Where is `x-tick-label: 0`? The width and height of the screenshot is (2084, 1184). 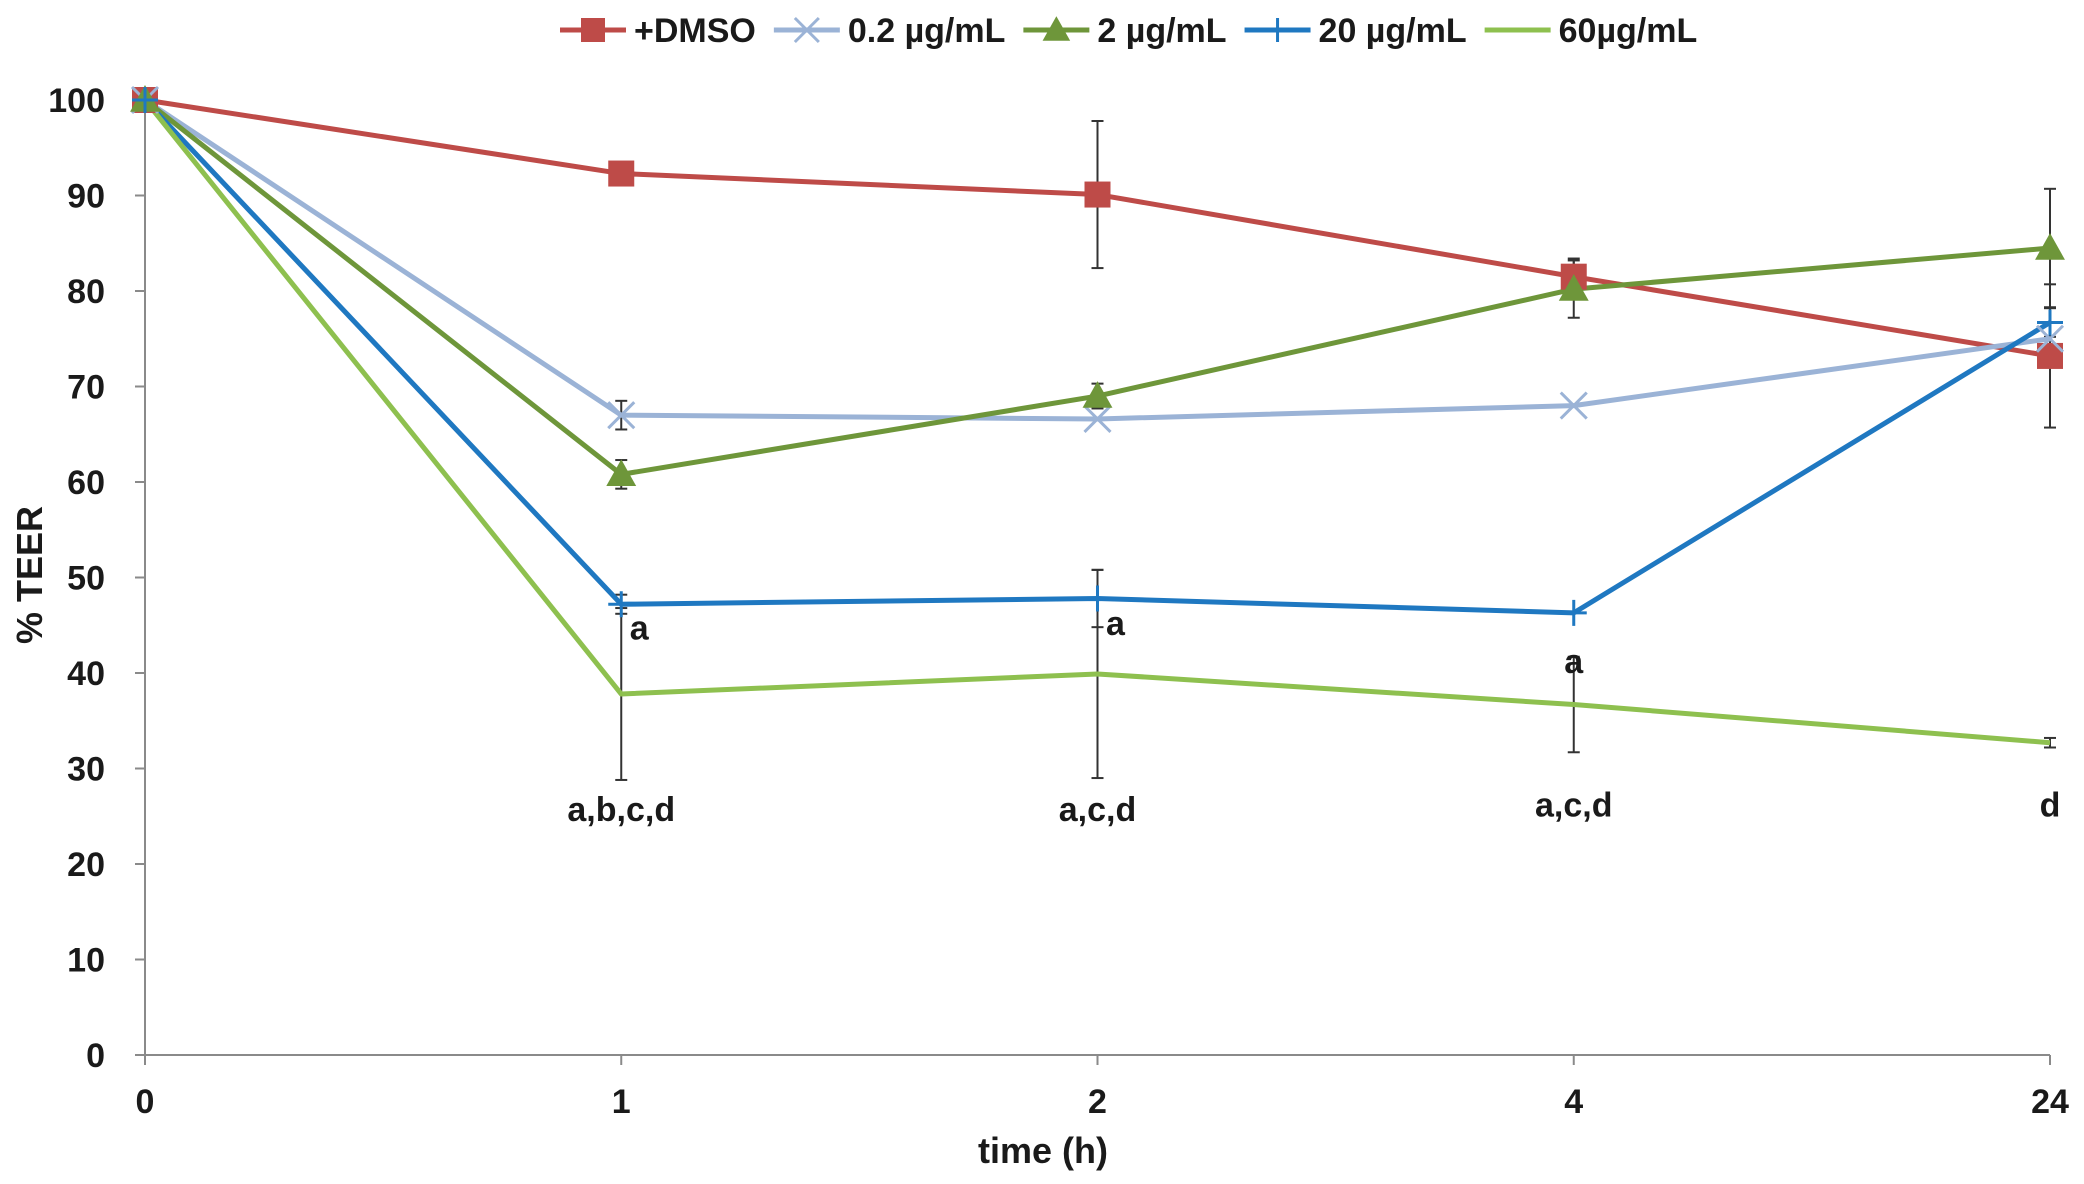
x-tick-label: 0 is located at coordinates (145, 1102).